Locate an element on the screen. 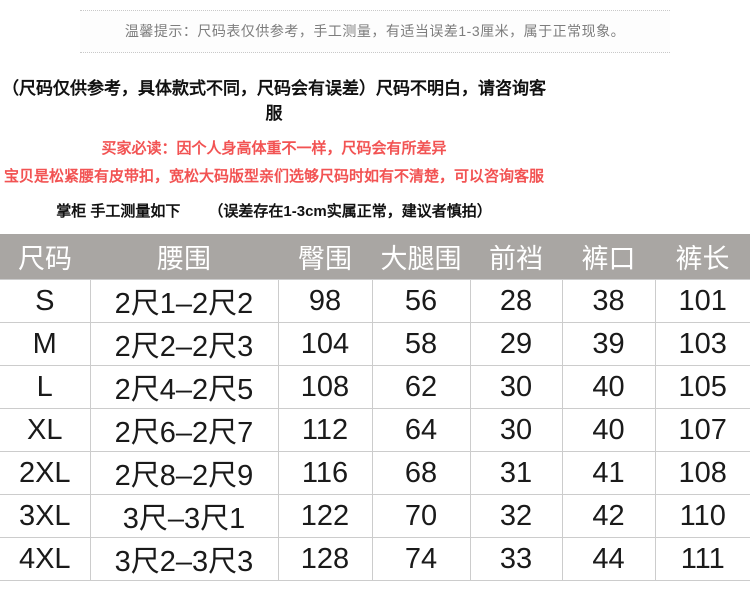 This screenshot has width=750, height=603. cell-leg-opening: 38 is located at coordinates (608, 301).